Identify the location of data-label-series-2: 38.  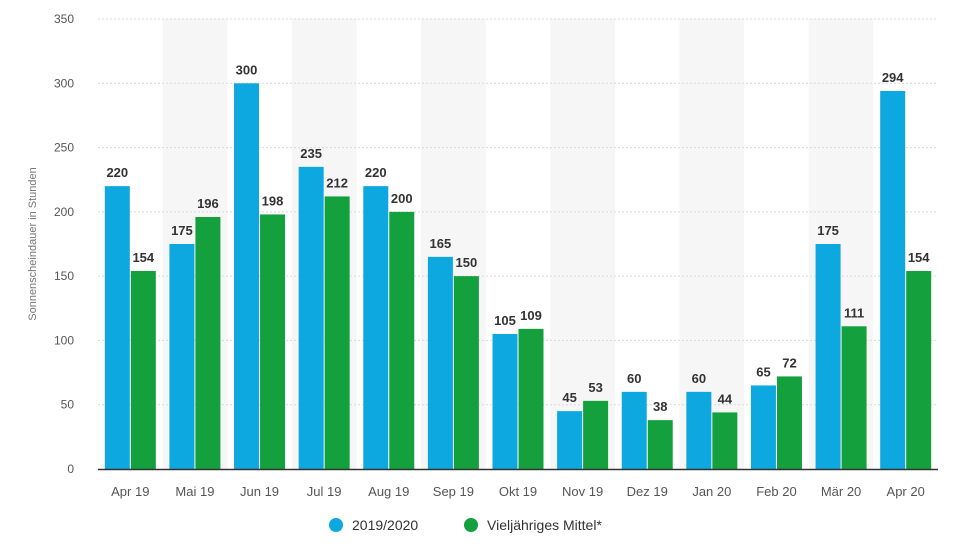
(660, 406).